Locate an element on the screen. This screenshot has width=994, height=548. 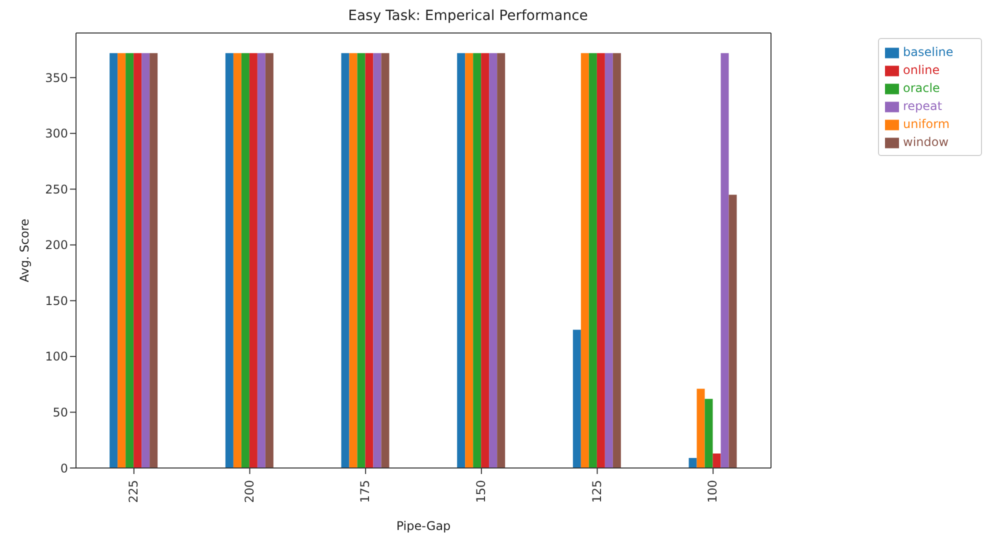
x-tick-label: 125 is located at coordinates (597, 491).